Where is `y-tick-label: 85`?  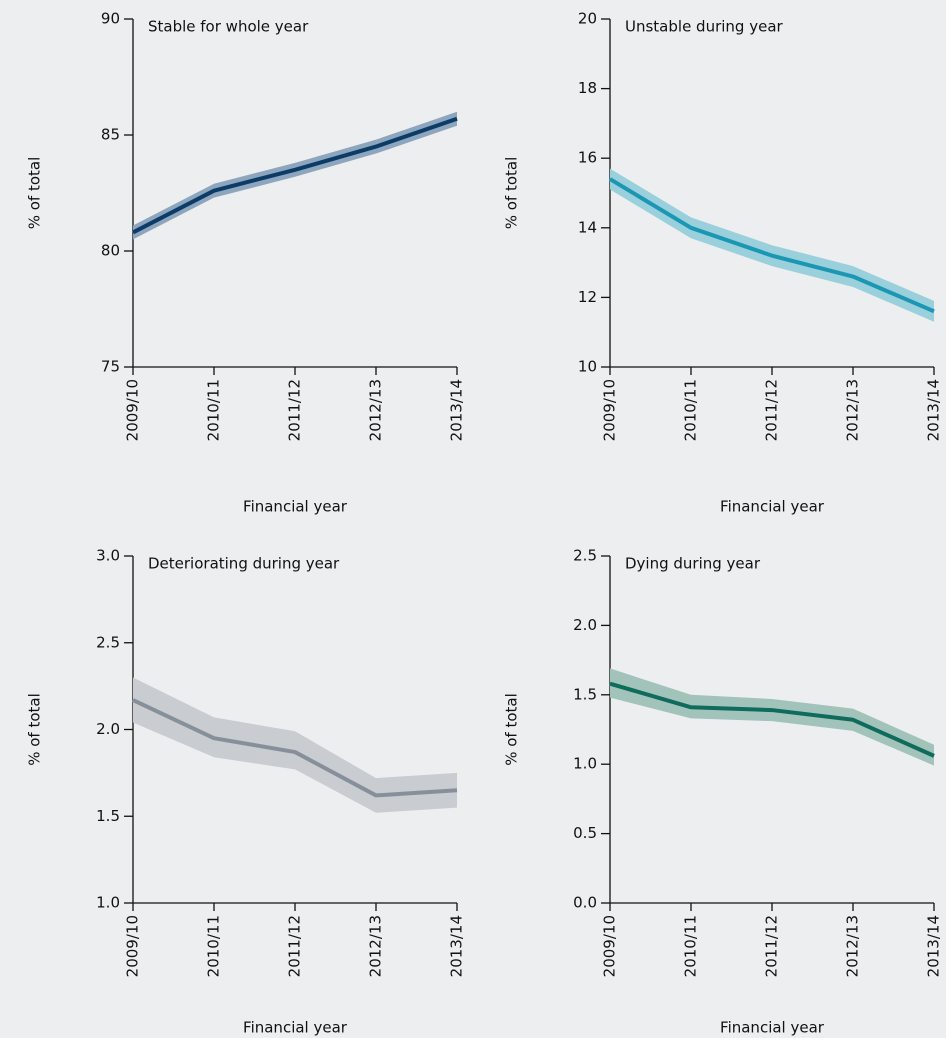 y-tick-label: 85 is located at coordinates (110, 135).